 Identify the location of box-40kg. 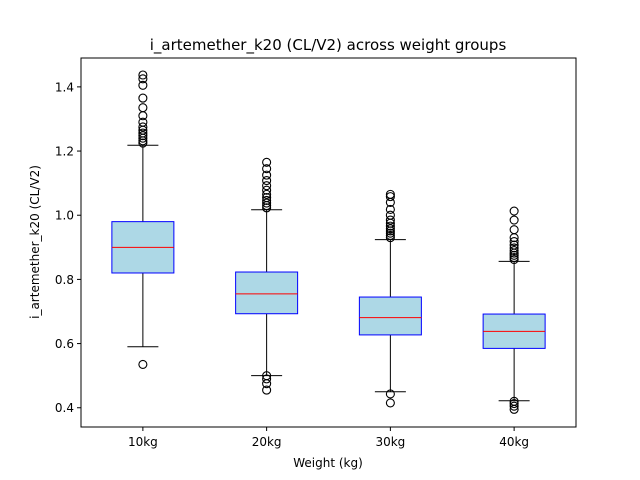
(514, 310).